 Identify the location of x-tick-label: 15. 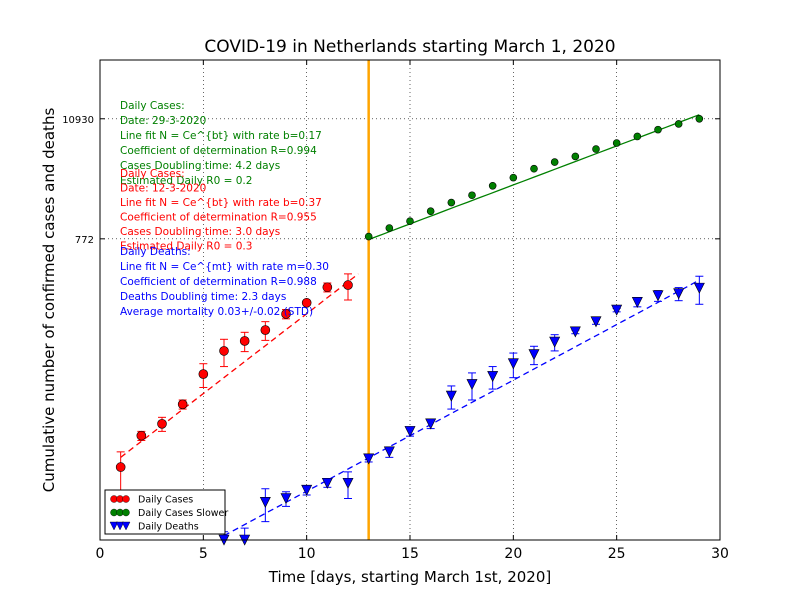
(410, 554).